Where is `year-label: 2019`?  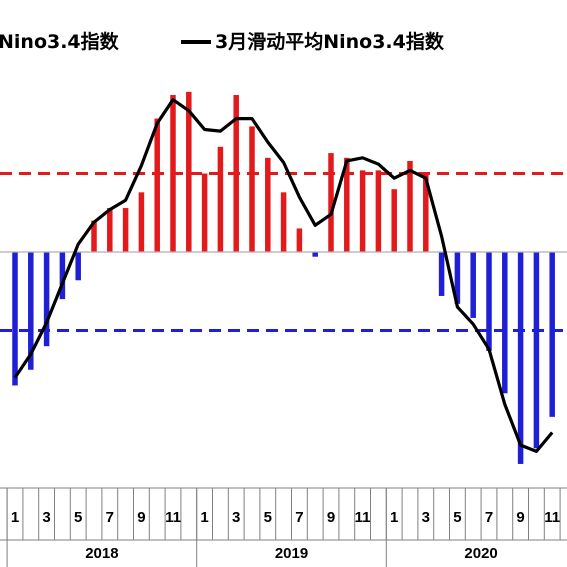
year-label: 2019 is located at coordinates (291, 553).